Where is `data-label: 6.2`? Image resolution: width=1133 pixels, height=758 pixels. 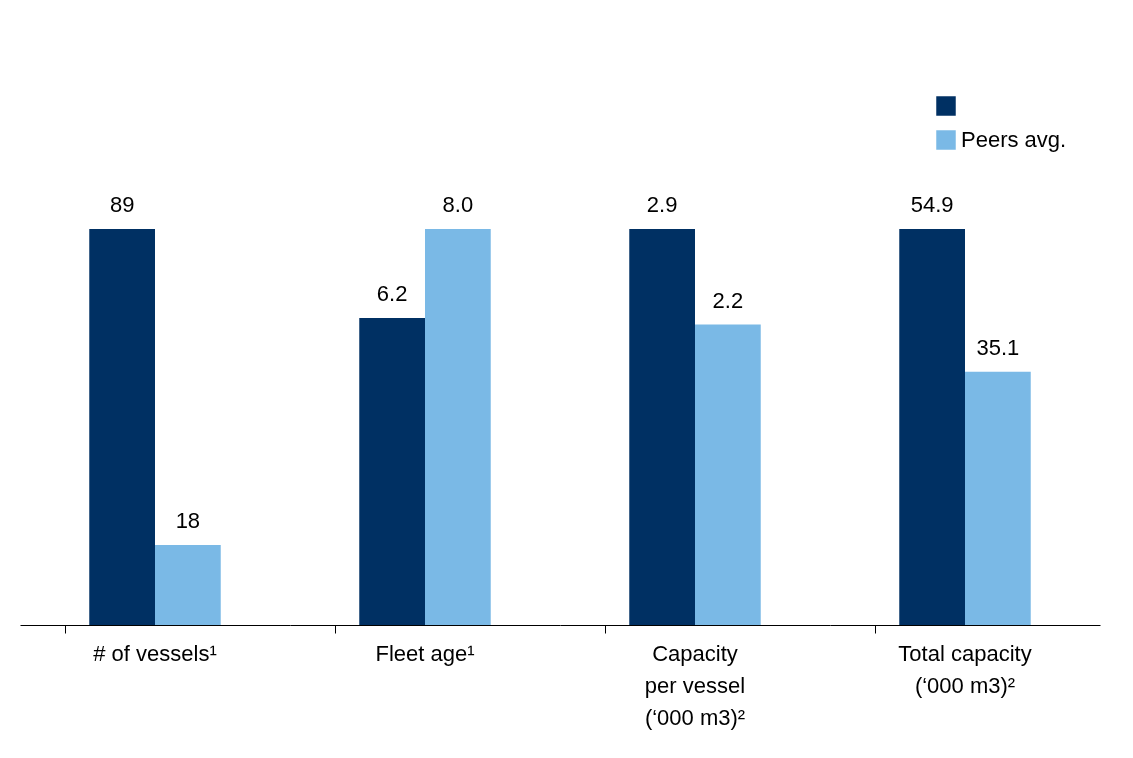 data-label: 6.2 is located at coordinates (392, 294).